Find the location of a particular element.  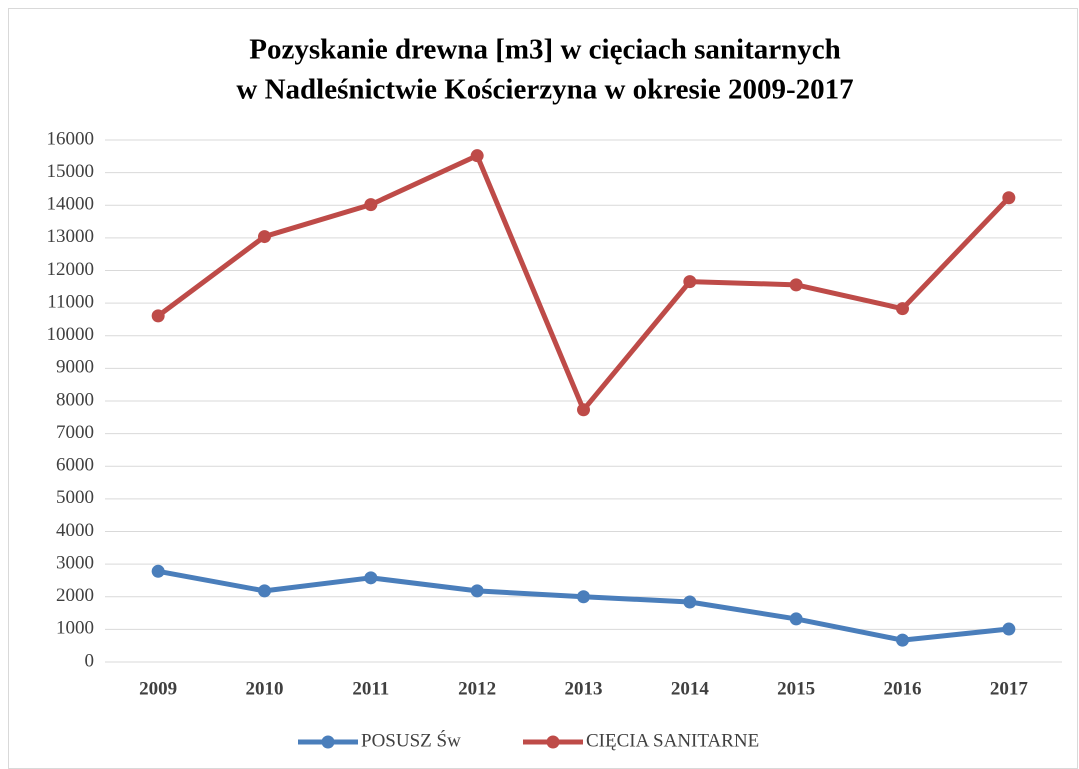

x-tick-label: 2010 is located at coordinates (265, 688).